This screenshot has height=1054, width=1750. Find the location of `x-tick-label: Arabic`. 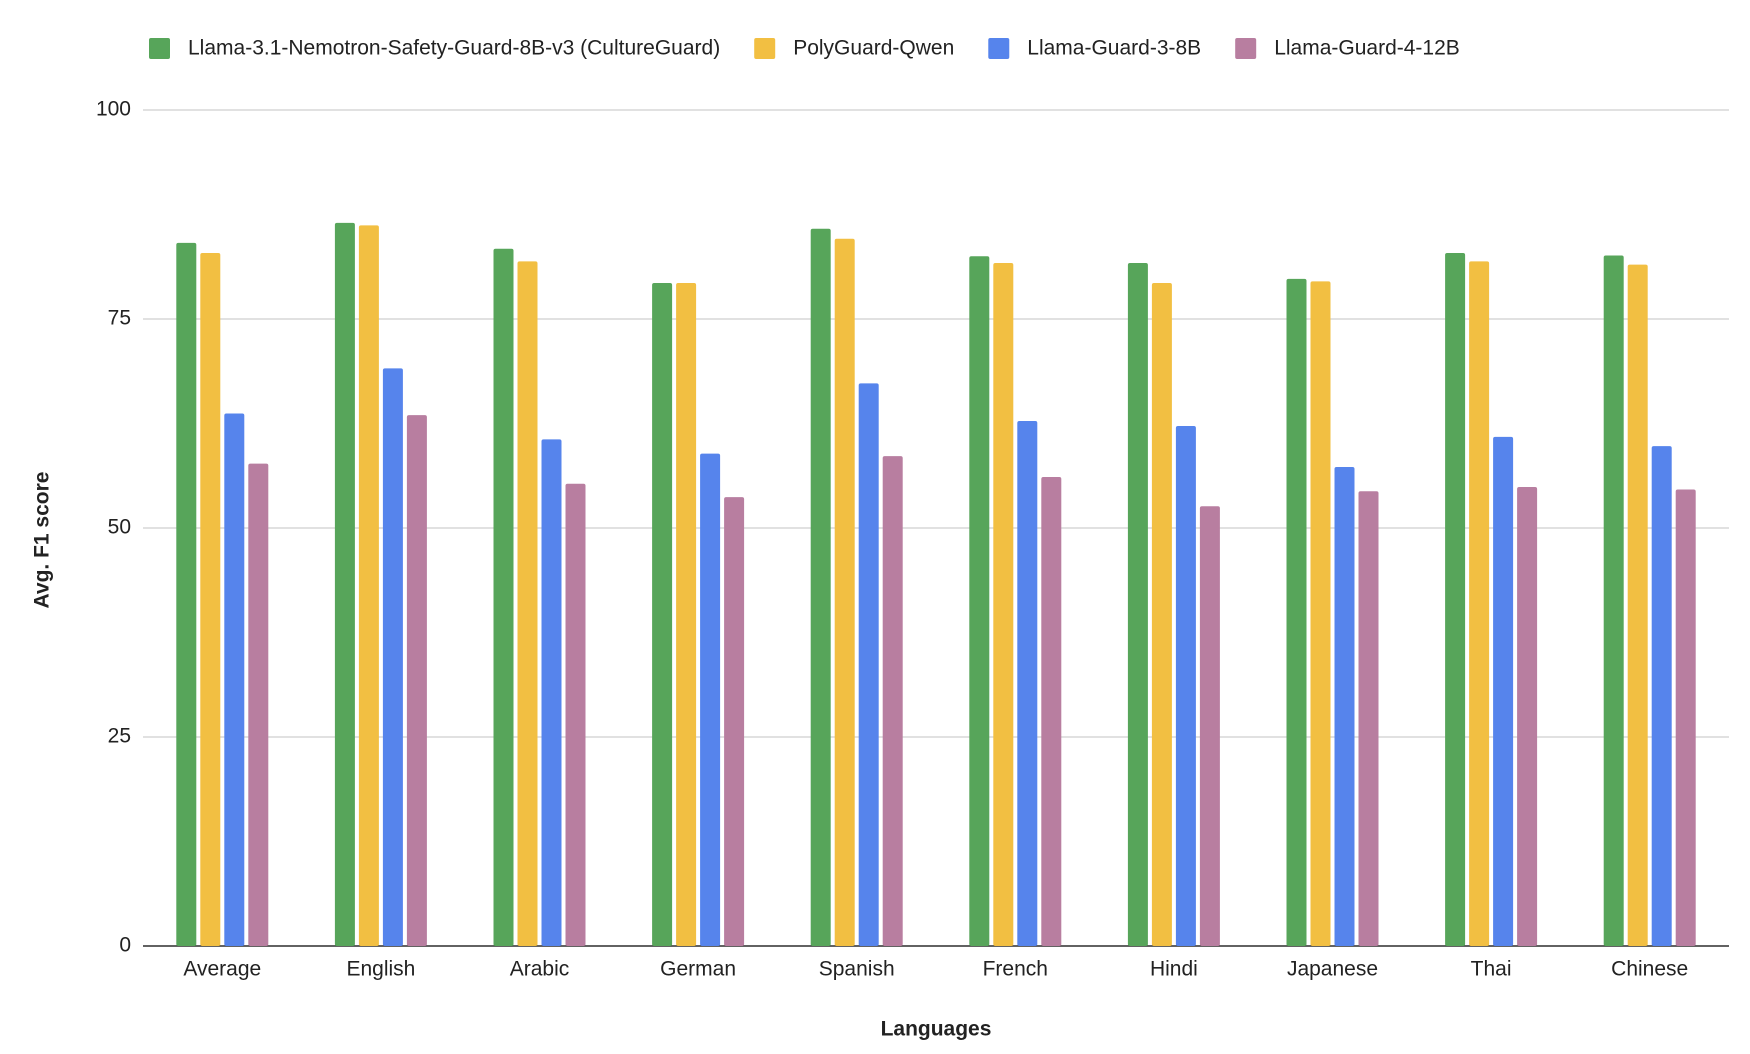

x-tick-label: Arabic is located at coordinates (540, 969).